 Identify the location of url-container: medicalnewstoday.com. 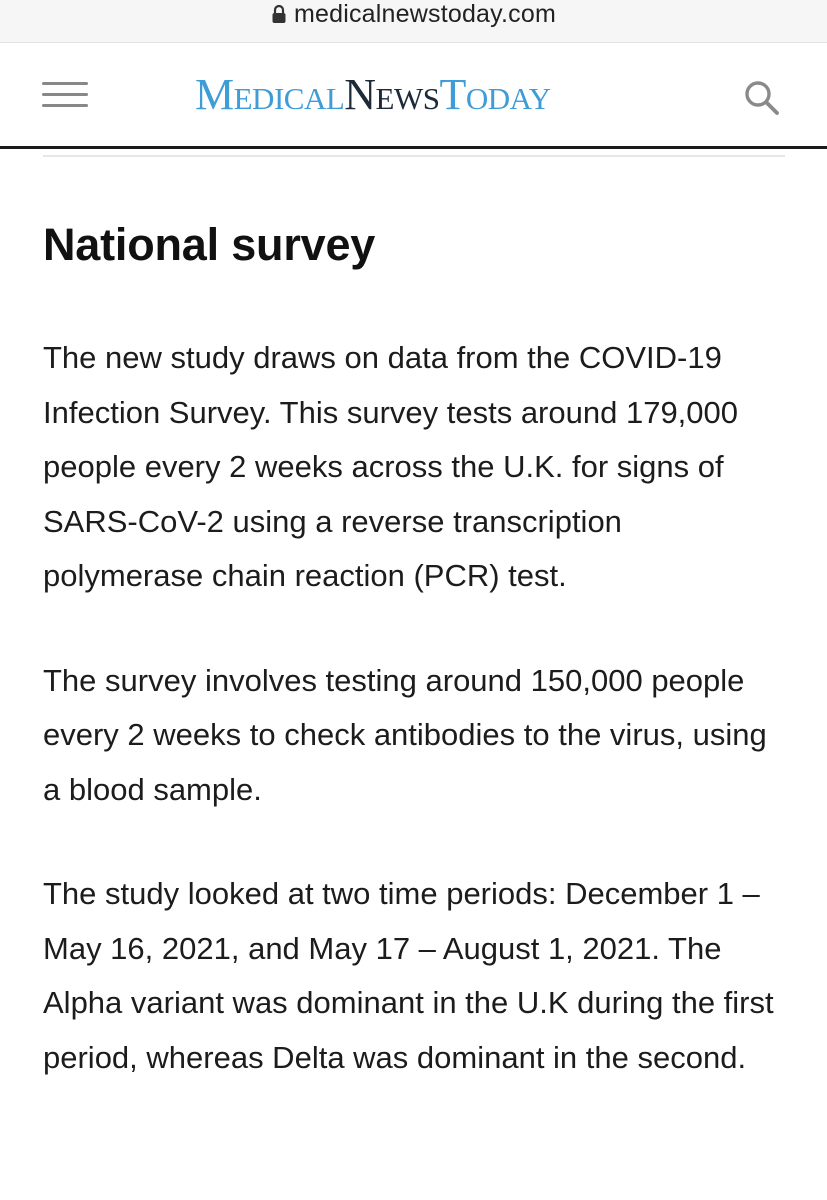
(413, 14).